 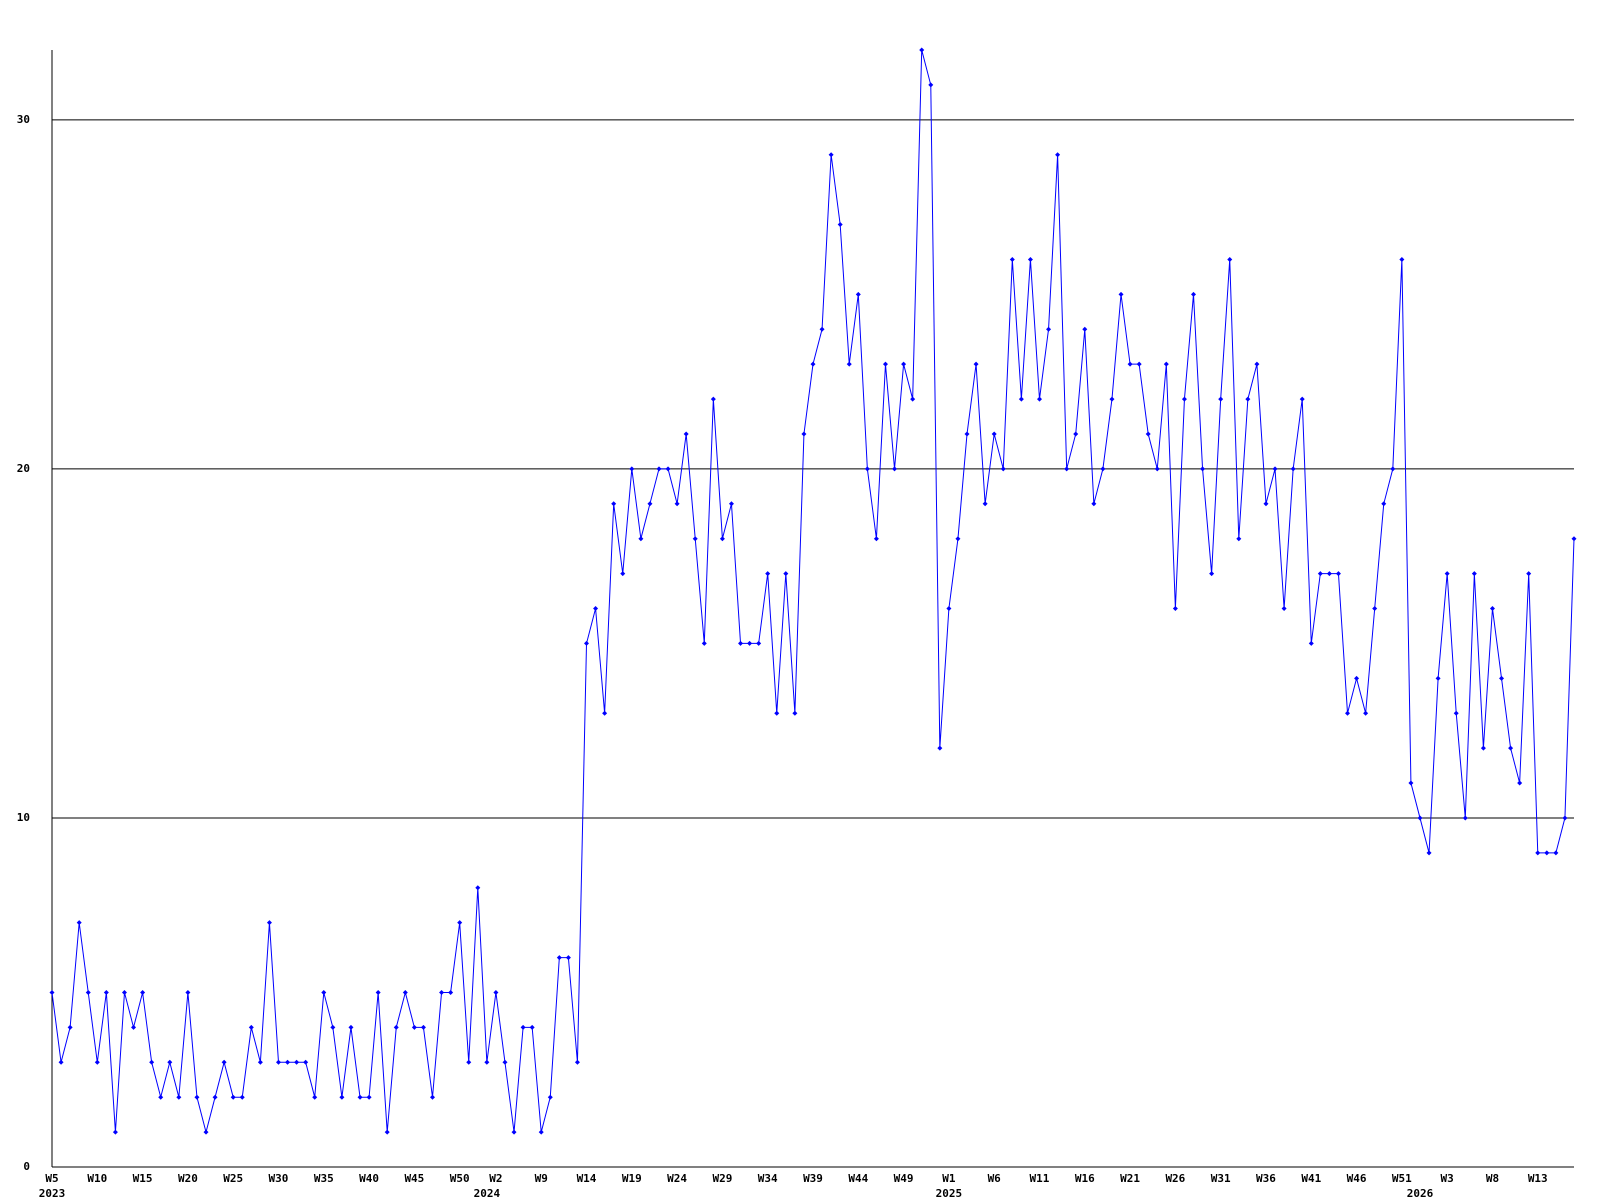 What do you see at coordinates (1085, 1178) in the screenshot?
I see `x-tick-label: W16` at bounding box center [1085, 1178].